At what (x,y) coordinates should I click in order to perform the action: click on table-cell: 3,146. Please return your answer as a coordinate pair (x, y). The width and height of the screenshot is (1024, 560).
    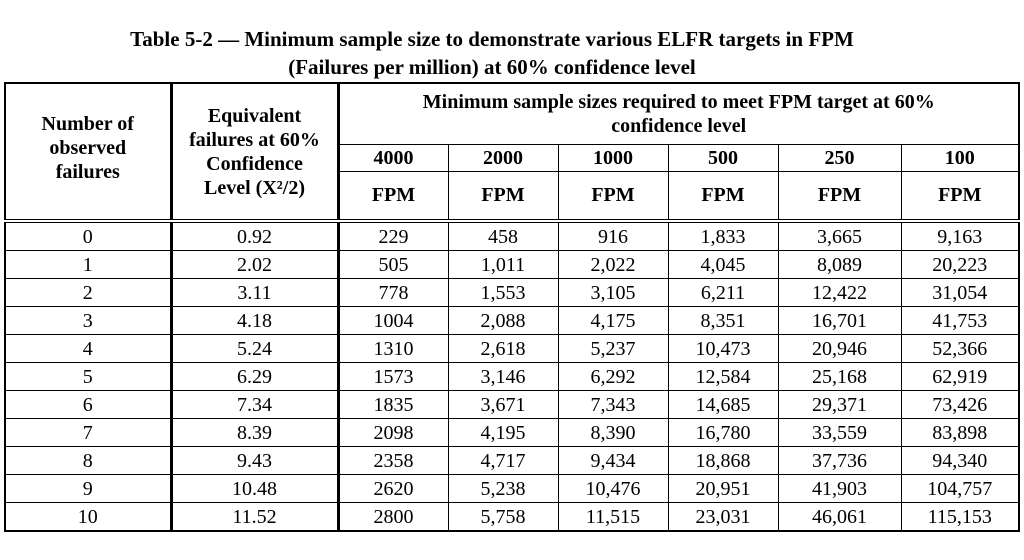
    Looking at the image, I should click on (503, 376).